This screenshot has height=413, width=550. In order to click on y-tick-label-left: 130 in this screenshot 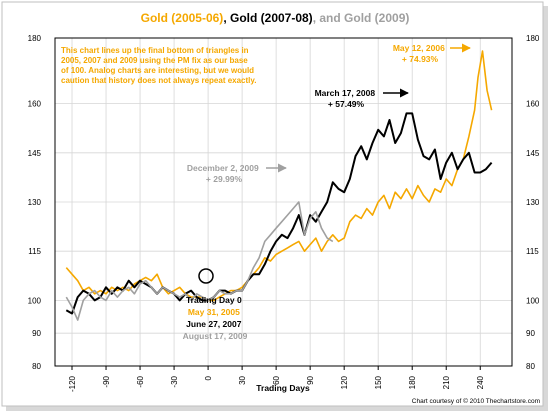, I will do `click(35, 202)`.